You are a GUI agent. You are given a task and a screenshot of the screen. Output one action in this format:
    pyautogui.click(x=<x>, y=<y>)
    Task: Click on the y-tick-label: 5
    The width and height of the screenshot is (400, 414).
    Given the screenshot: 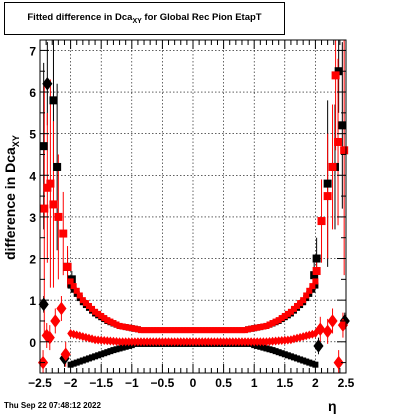 What is the action you would take?
    pyautogui.click(x=32, y=135)
    